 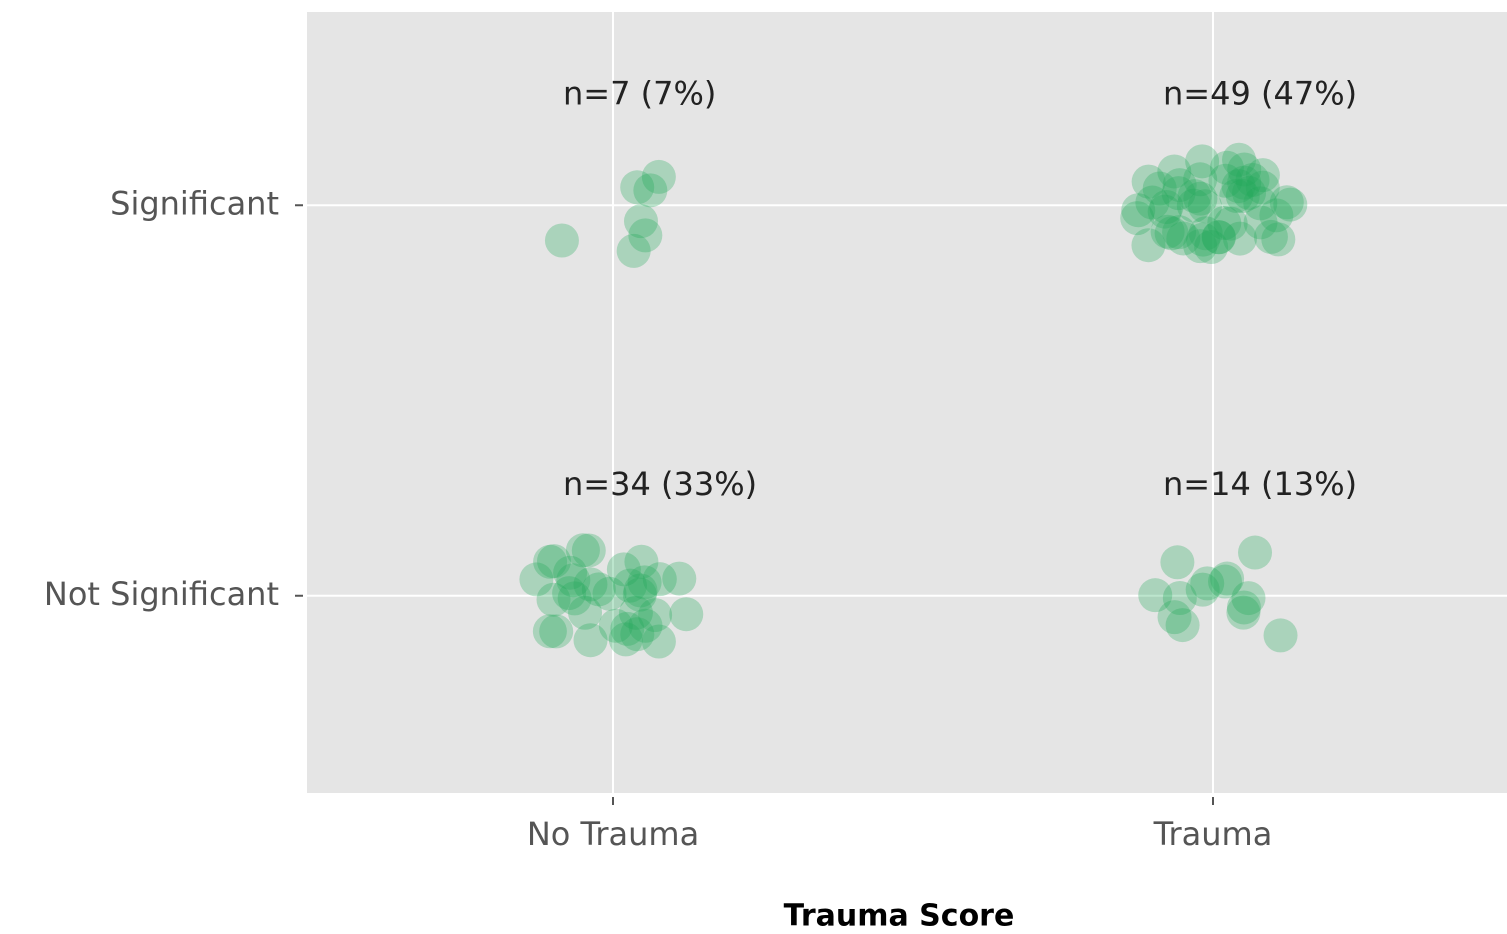 I want to click on count-label: n=14 (13%), so click(x=1260, y=484).